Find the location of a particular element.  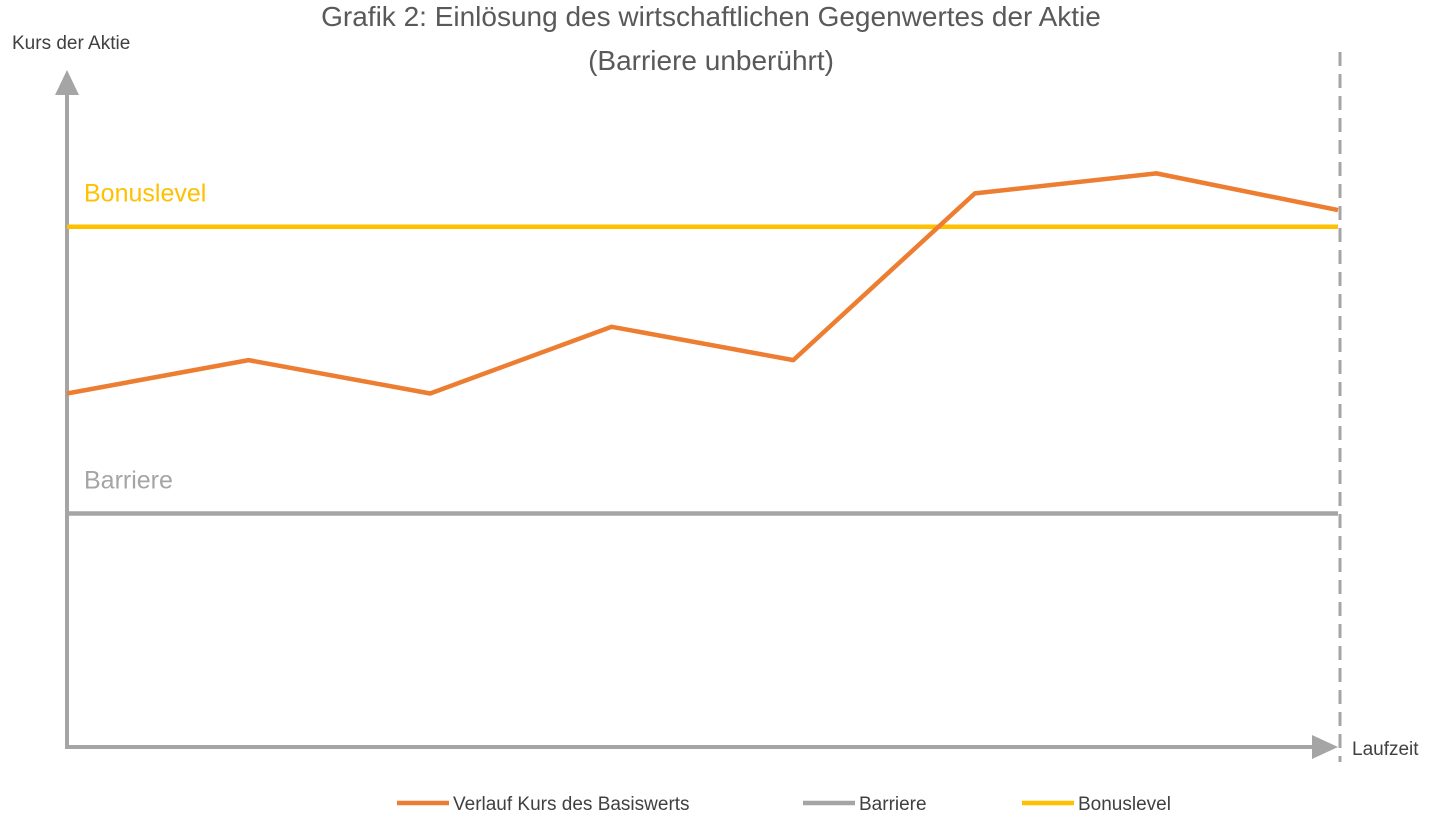

chart-subtitle: (Barriere unberührt) is located at coordinates (711, 60).